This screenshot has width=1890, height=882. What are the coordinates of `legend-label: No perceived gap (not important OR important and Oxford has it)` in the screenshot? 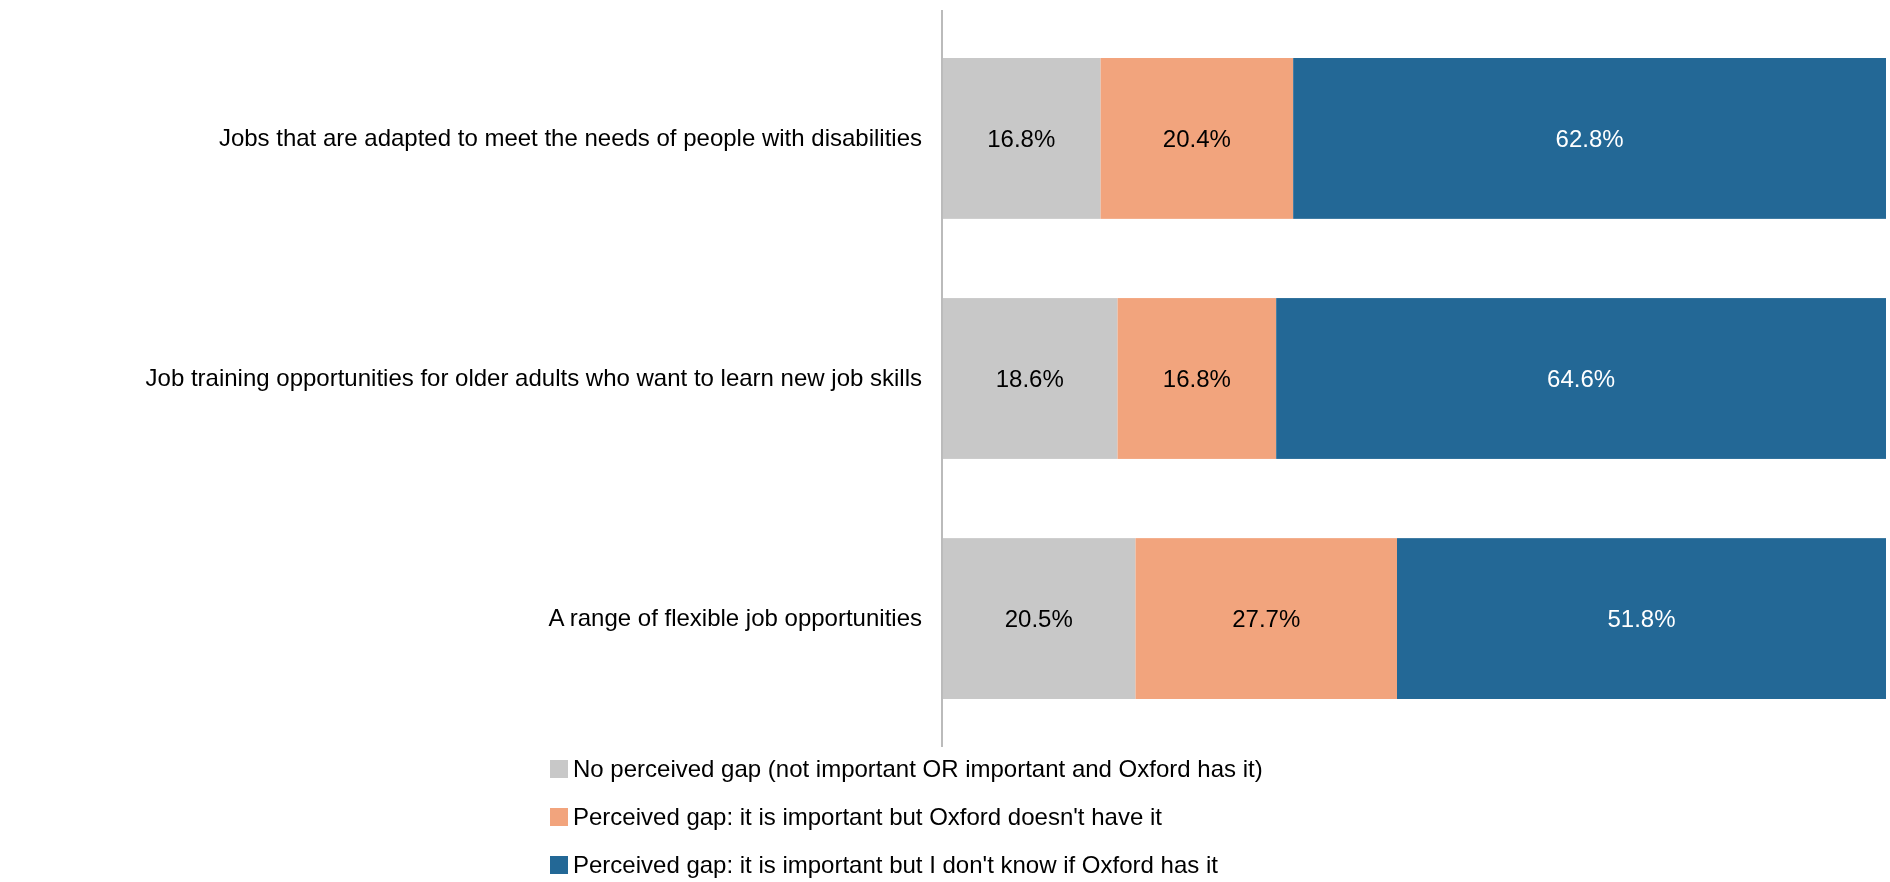 It's located at (918, 769).